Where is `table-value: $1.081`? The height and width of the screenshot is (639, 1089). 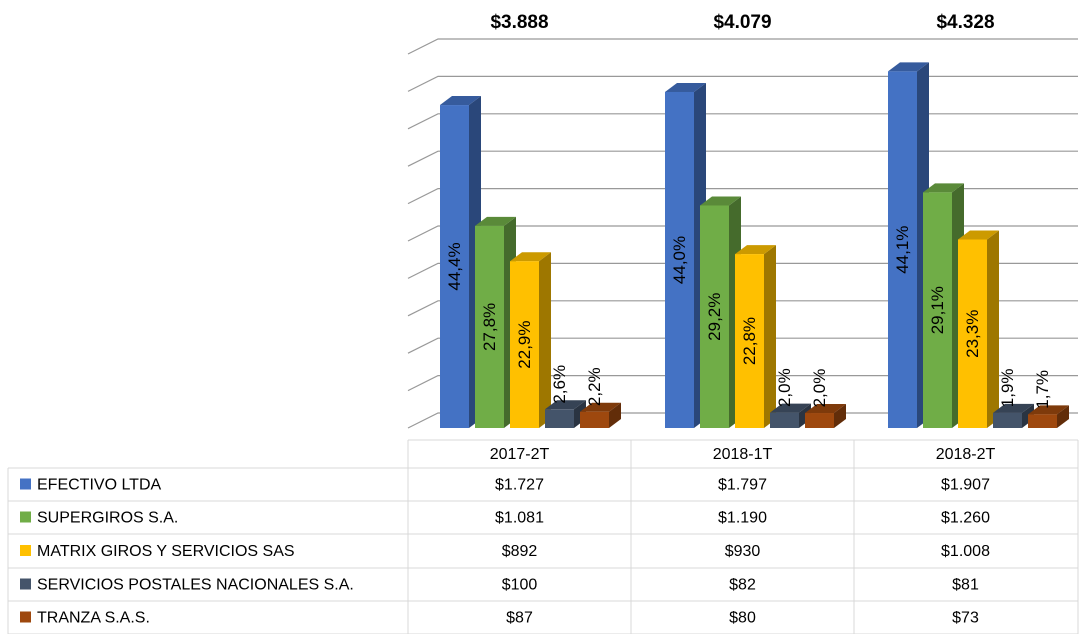
table-value: $1.081 is located at coordinates (519, 518).